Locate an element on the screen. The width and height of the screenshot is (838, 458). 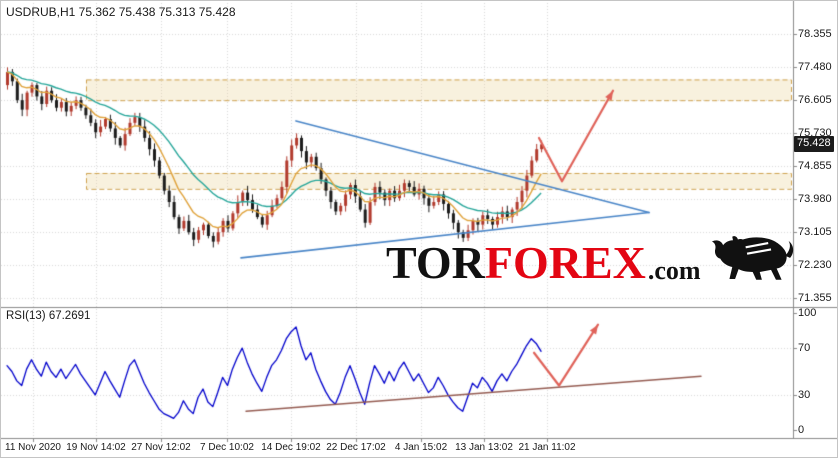
current-price-badge: 75.428 is located at coordinates (814, 144).